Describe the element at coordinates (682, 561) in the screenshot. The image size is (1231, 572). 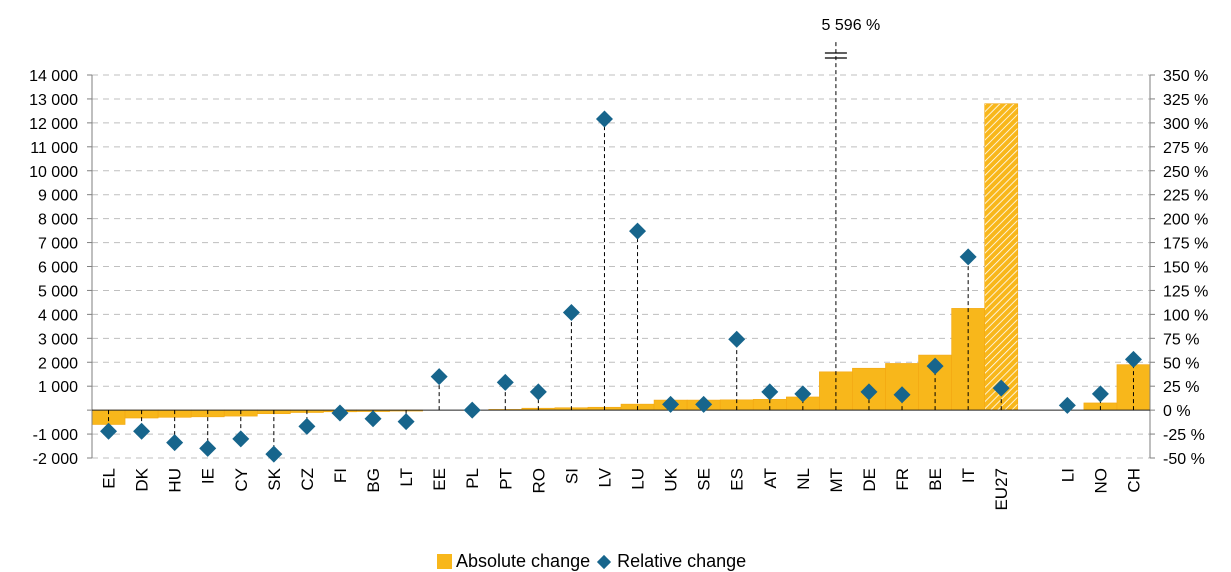
I see `legend-label-relative: Relative change` at that location.